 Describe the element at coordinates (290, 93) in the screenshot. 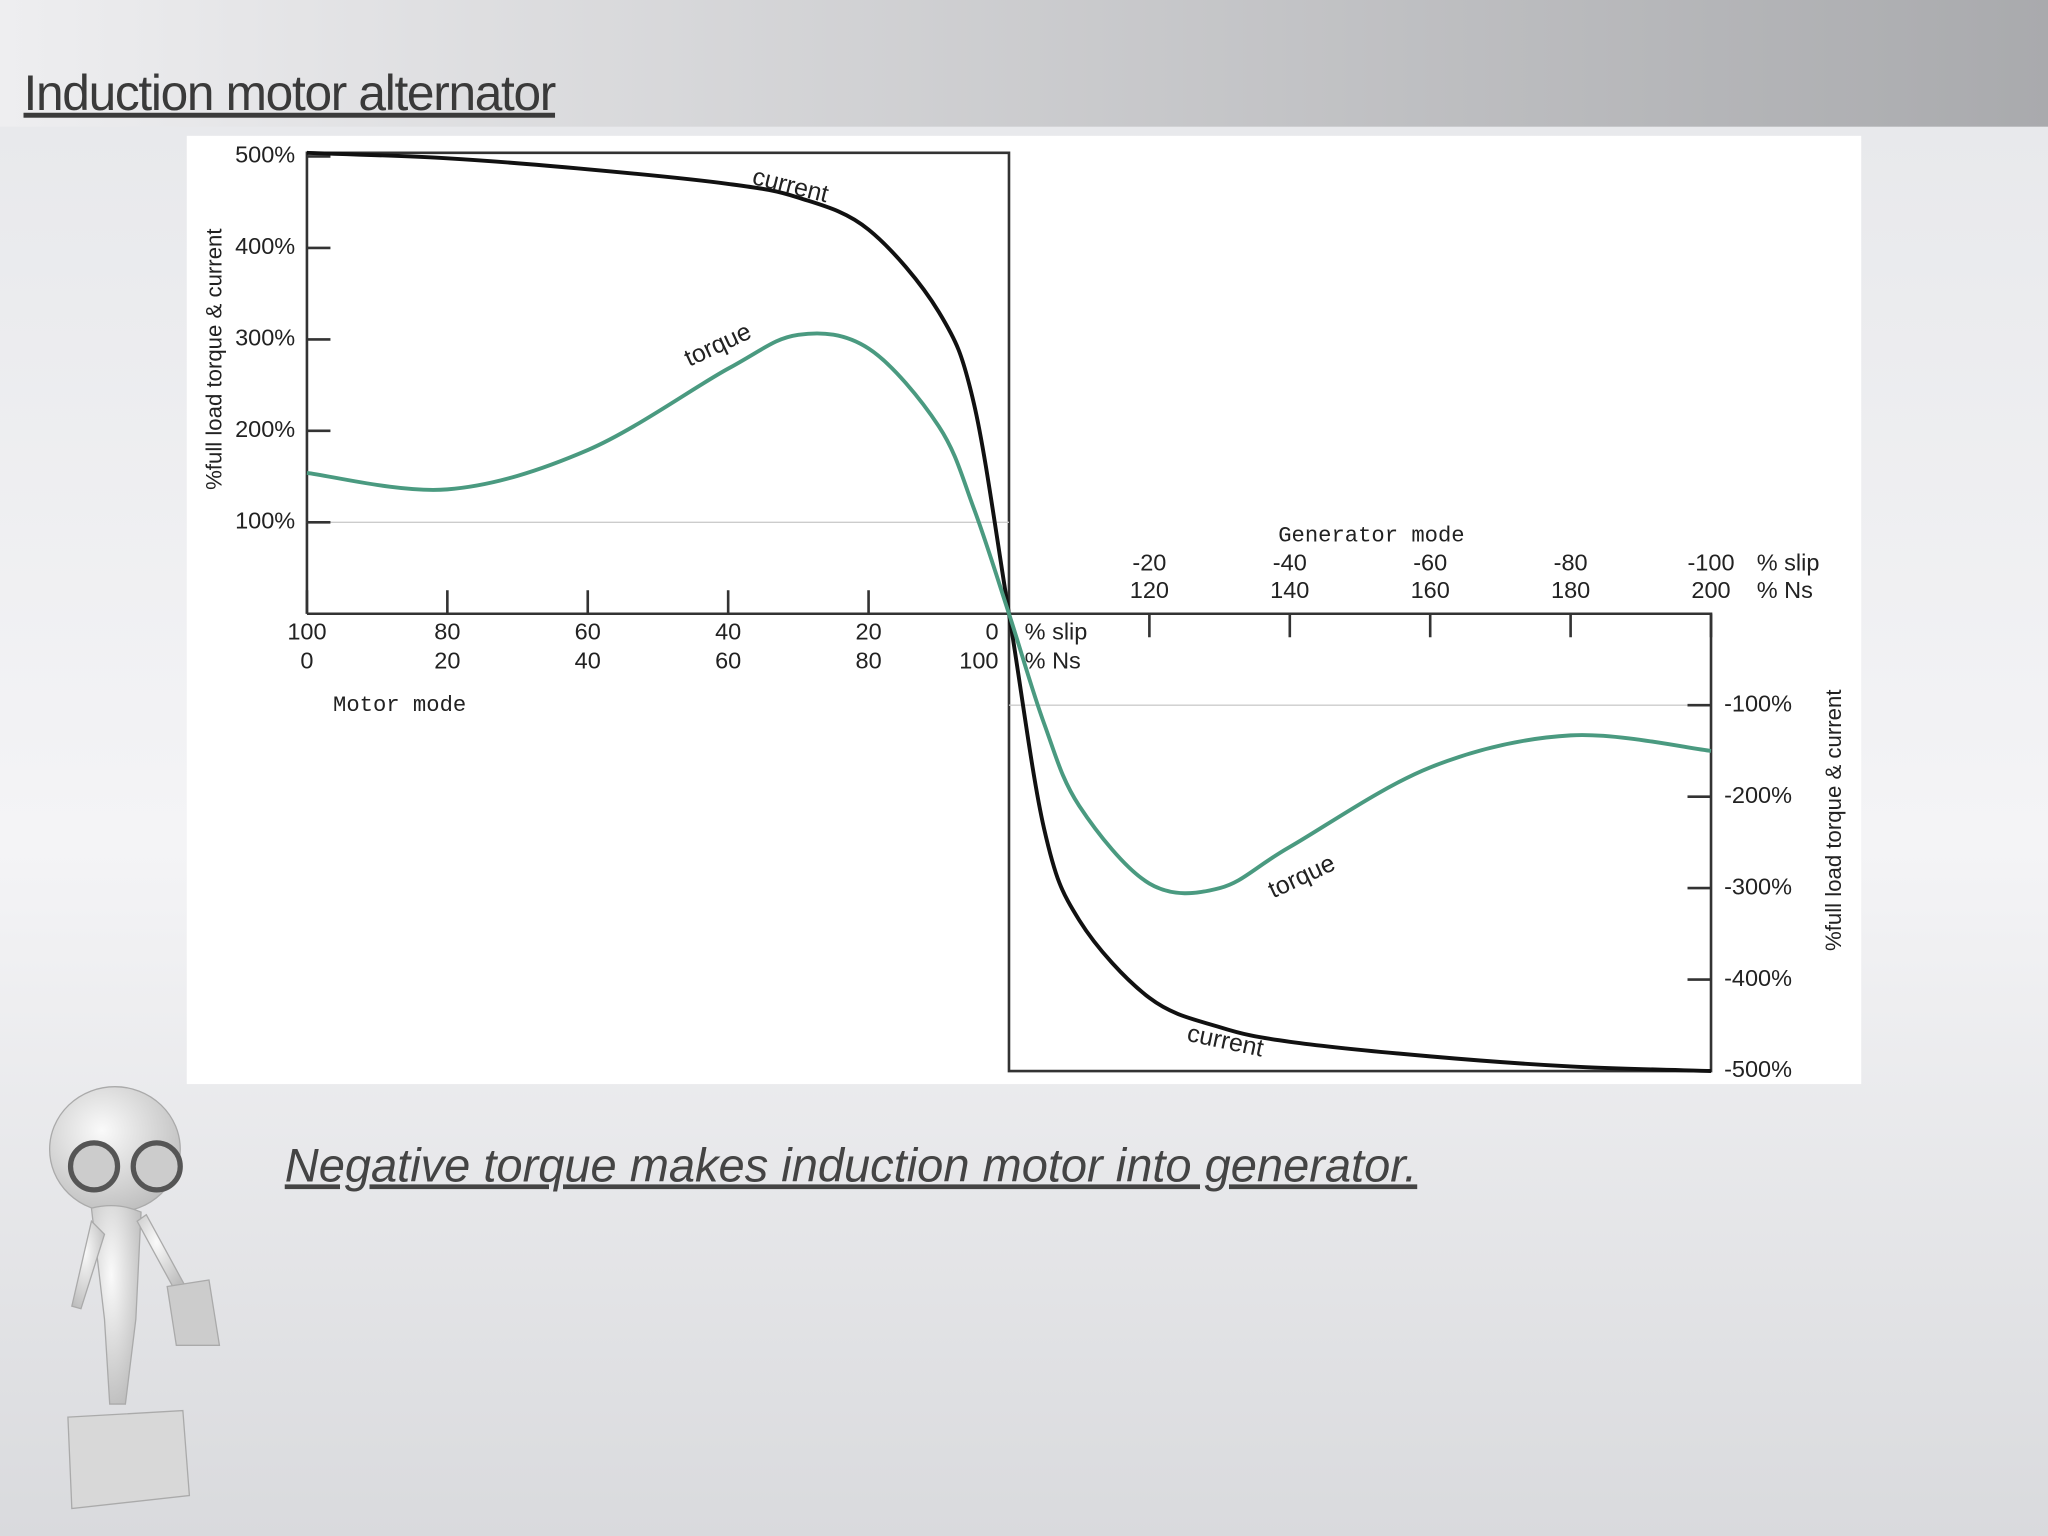

I see `slide-title: Induction motor alternator` at that location.